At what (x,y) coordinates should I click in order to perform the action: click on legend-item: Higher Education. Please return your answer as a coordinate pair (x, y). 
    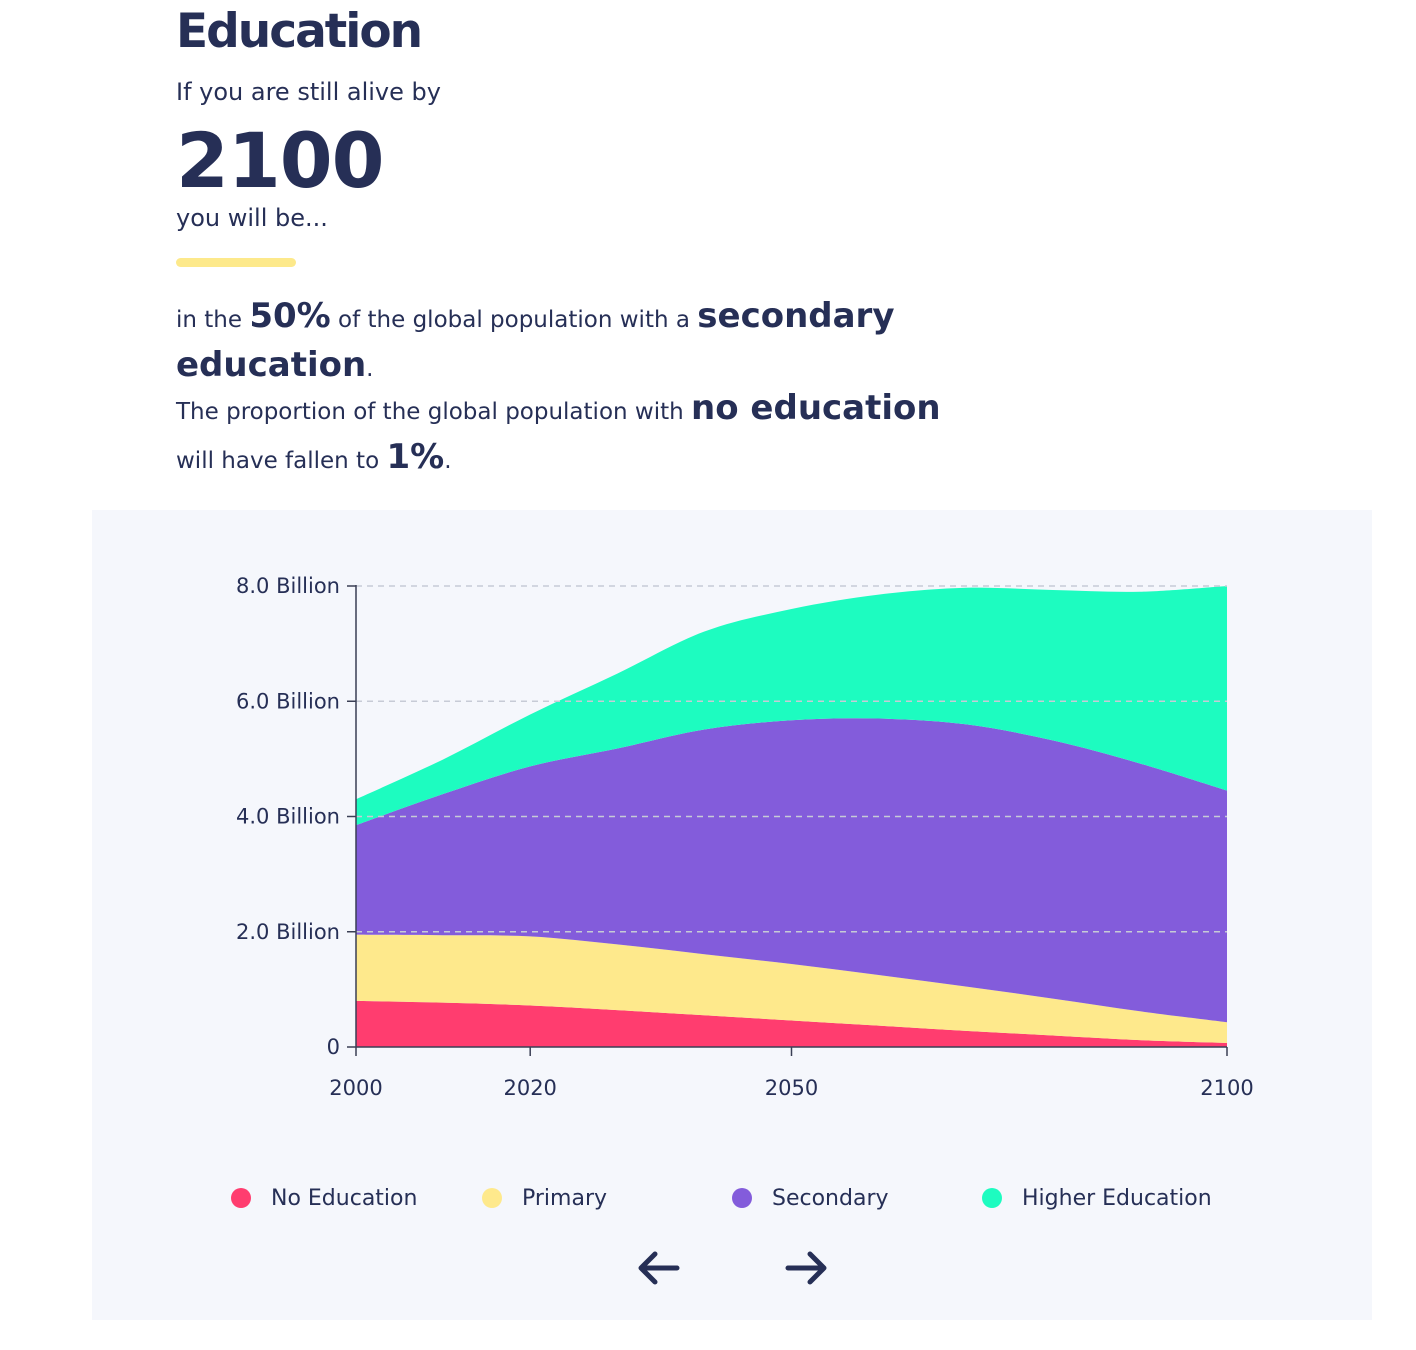
    Looking at the image, I should click on (1097, 1198).